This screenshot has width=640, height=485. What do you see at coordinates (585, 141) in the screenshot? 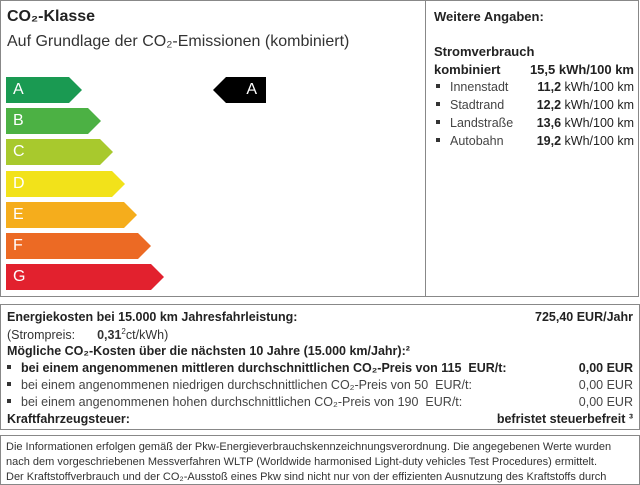
I see `consumption-value: 19,2 kWh/100 km` at bounding box center [585, 141].